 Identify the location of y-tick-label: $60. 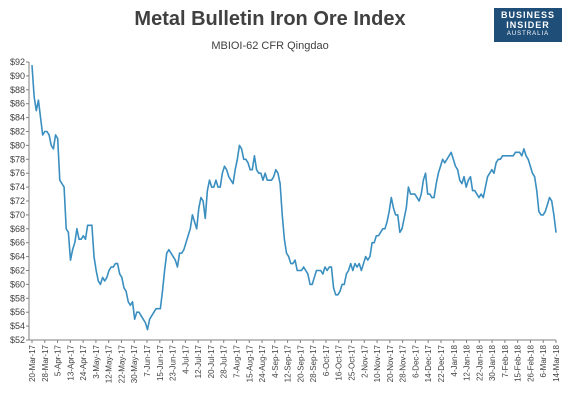
(17, 284).